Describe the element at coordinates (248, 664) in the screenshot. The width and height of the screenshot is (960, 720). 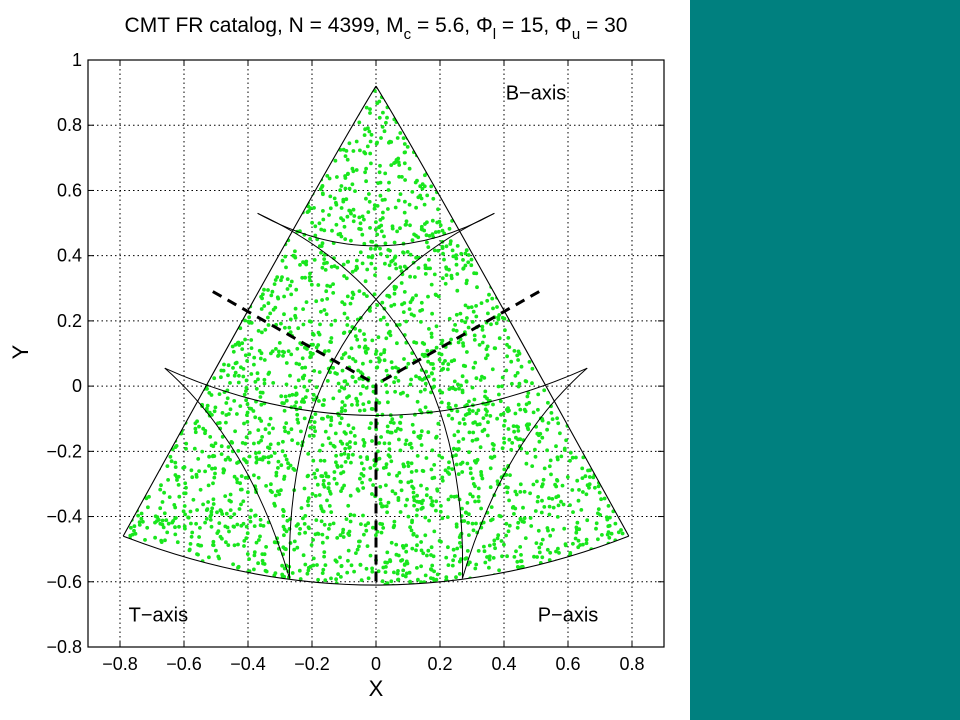
I see `x-tick-label: −0.4` at that location.